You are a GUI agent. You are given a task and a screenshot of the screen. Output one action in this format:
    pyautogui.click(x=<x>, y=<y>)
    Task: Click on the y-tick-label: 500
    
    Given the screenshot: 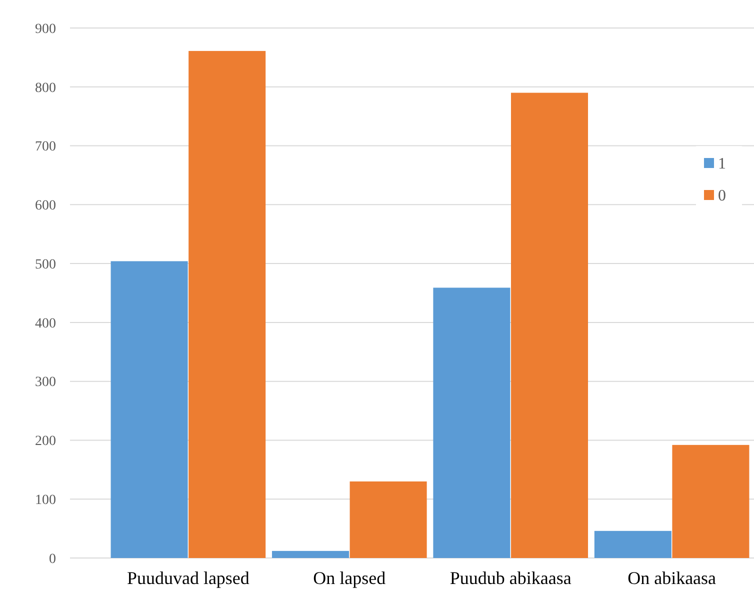 What is the action you would take?
    pyautogui.click(x=45, y=264)
    